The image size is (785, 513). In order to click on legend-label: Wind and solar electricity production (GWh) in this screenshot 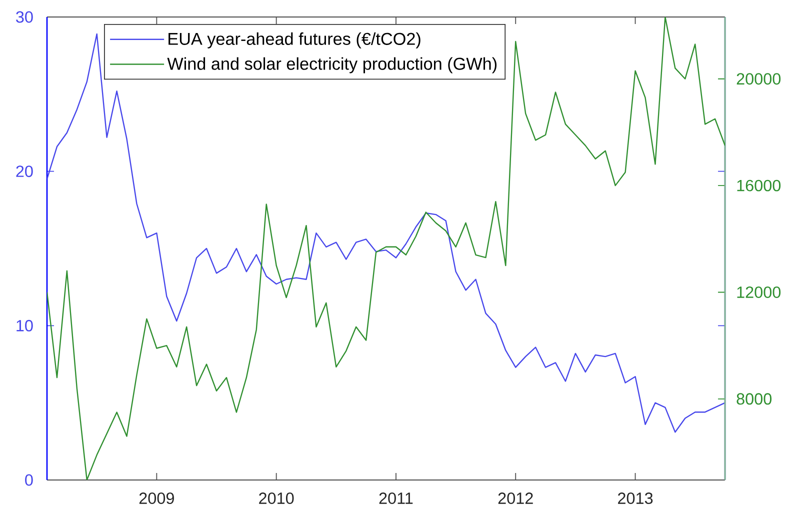, I will do `click(331, 65)`.